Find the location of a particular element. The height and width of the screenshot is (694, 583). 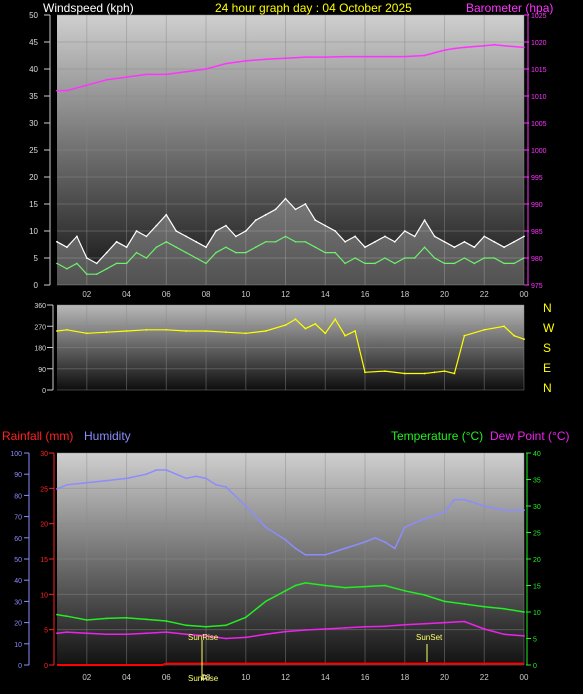

windspeed-line is located at coordinates (290, 231).